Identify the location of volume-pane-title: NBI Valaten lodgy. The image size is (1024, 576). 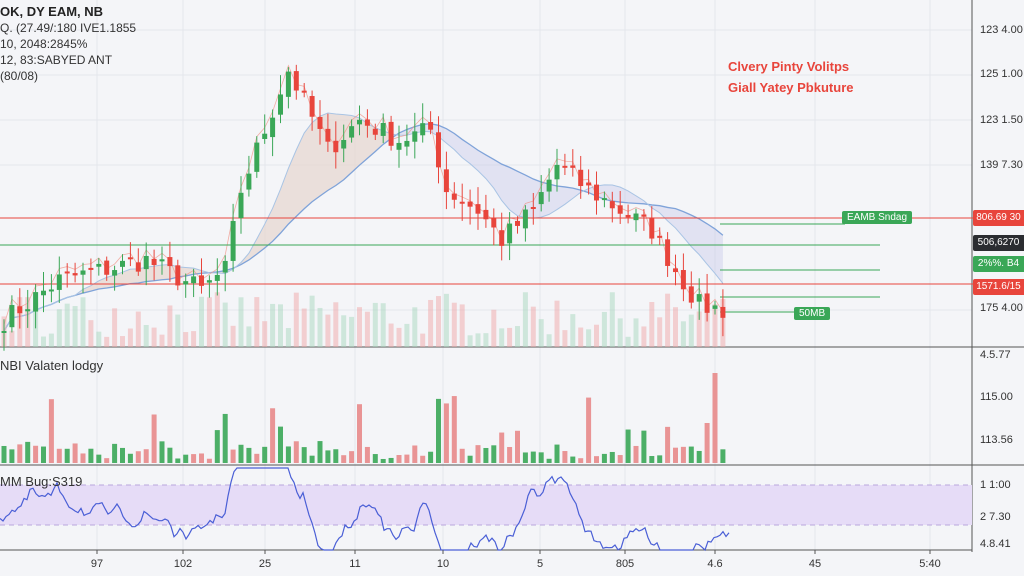
(52, 365).